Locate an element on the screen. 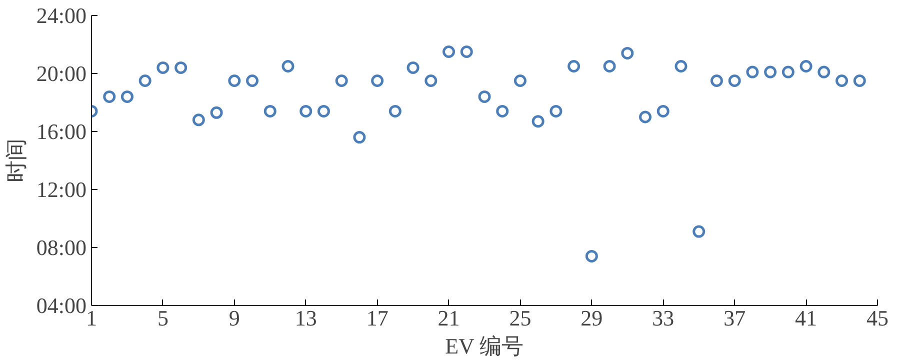  x-tick-label: 33 is located at coordinates (663, 318).